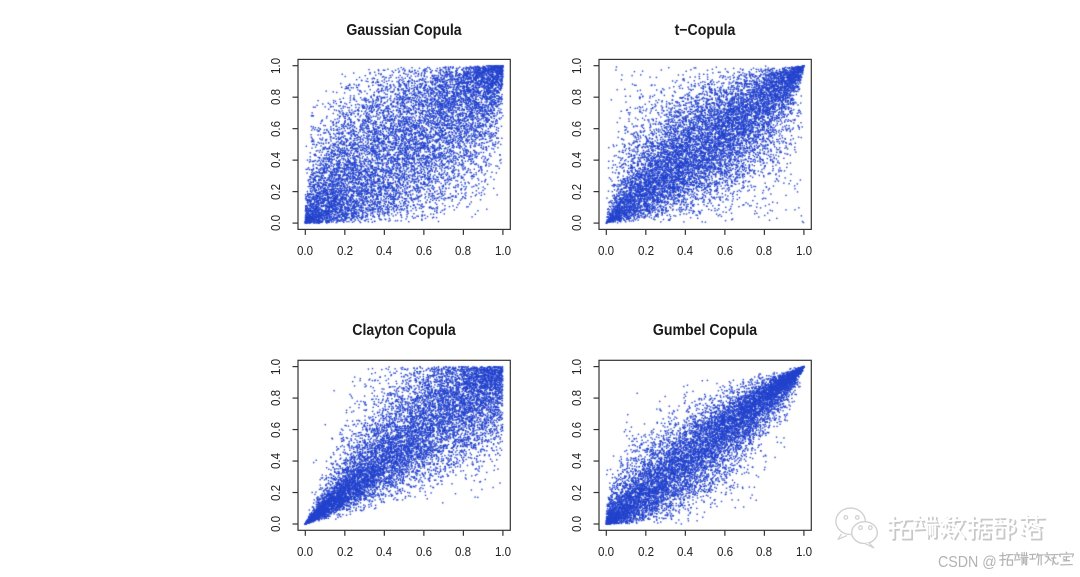 The image size is (1080, 577). I want to click on svg-text: CSDN @, so click(967, 562).